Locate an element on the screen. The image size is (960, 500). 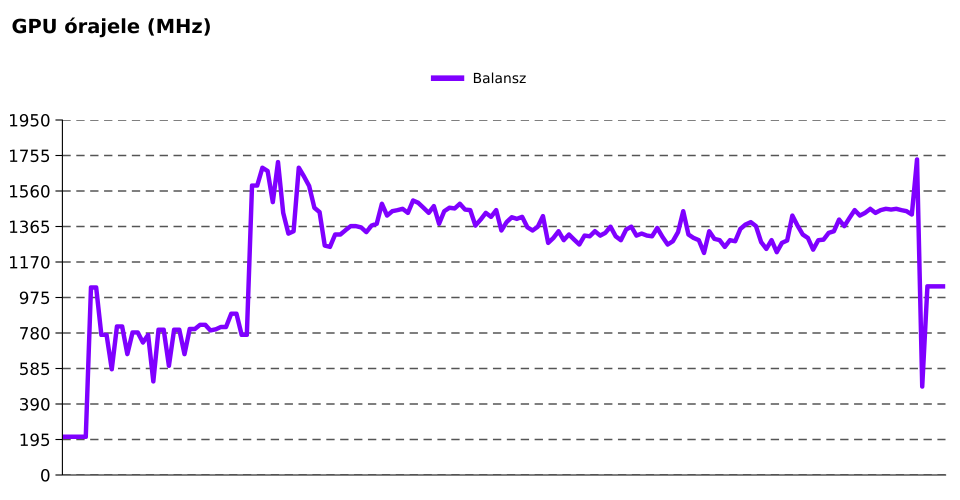
chart-title: GPU órajele (MHz) is located at coordinates (111, 28).